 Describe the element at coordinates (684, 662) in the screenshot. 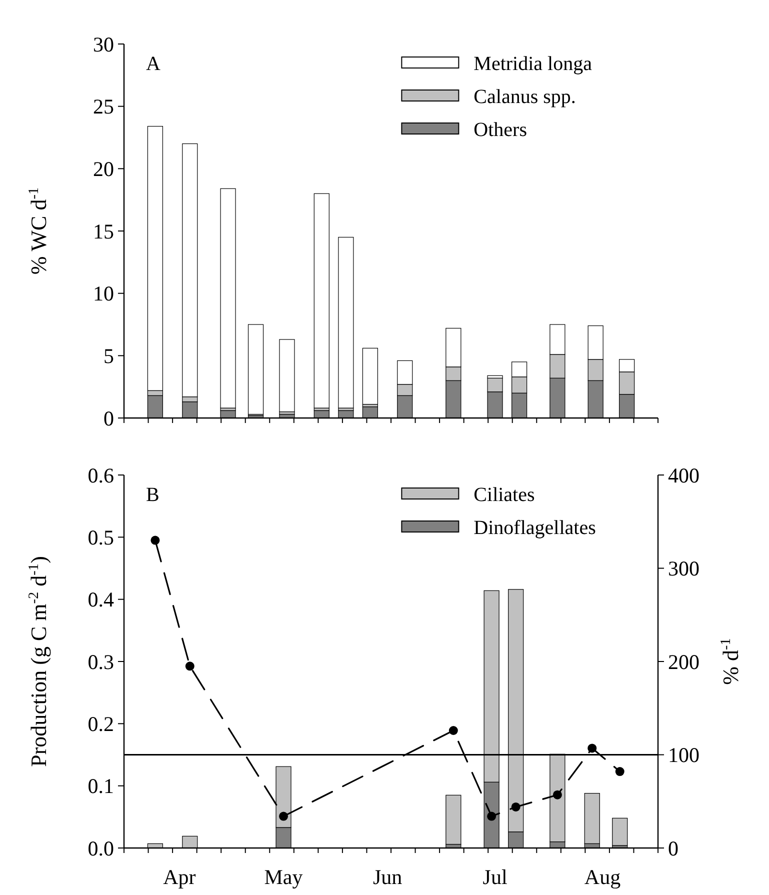

I see `y2-tick-label: 200` at that location.